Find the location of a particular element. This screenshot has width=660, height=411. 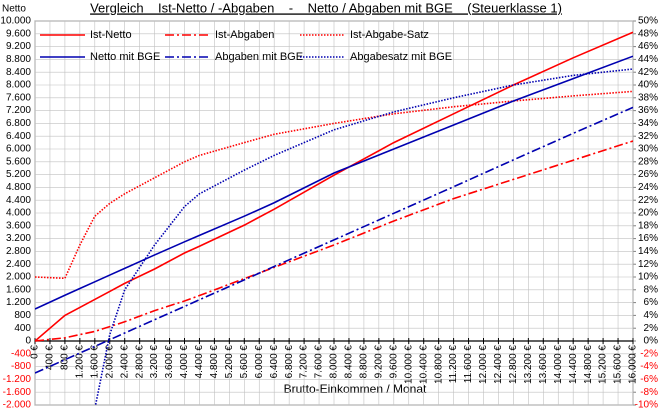

y2-tick-label: 20% is located at coordinates (648, 213).